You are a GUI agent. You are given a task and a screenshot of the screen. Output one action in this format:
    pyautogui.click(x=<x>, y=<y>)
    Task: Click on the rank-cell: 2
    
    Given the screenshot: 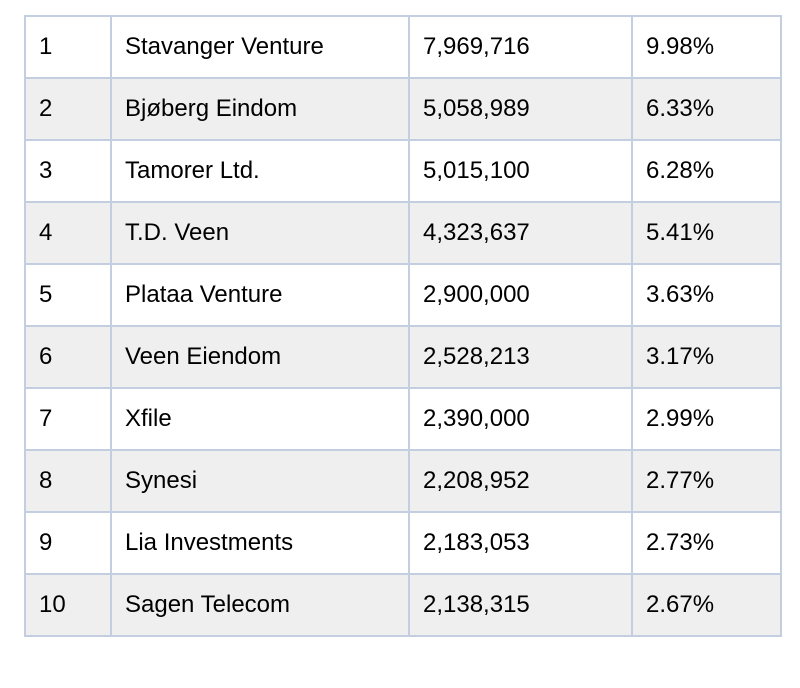 What is the action you would take?
    pyautogui.click(x=68, y=109)
    